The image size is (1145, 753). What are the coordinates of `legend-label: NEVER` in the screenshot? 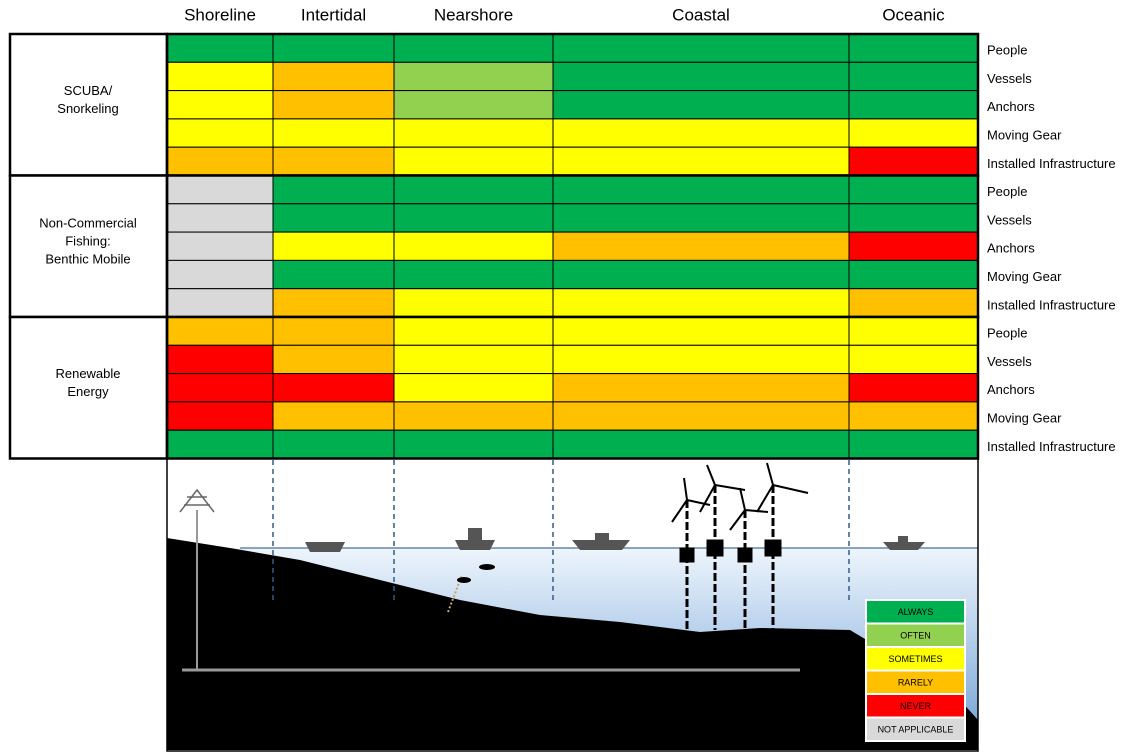 It's located at (916, 706).